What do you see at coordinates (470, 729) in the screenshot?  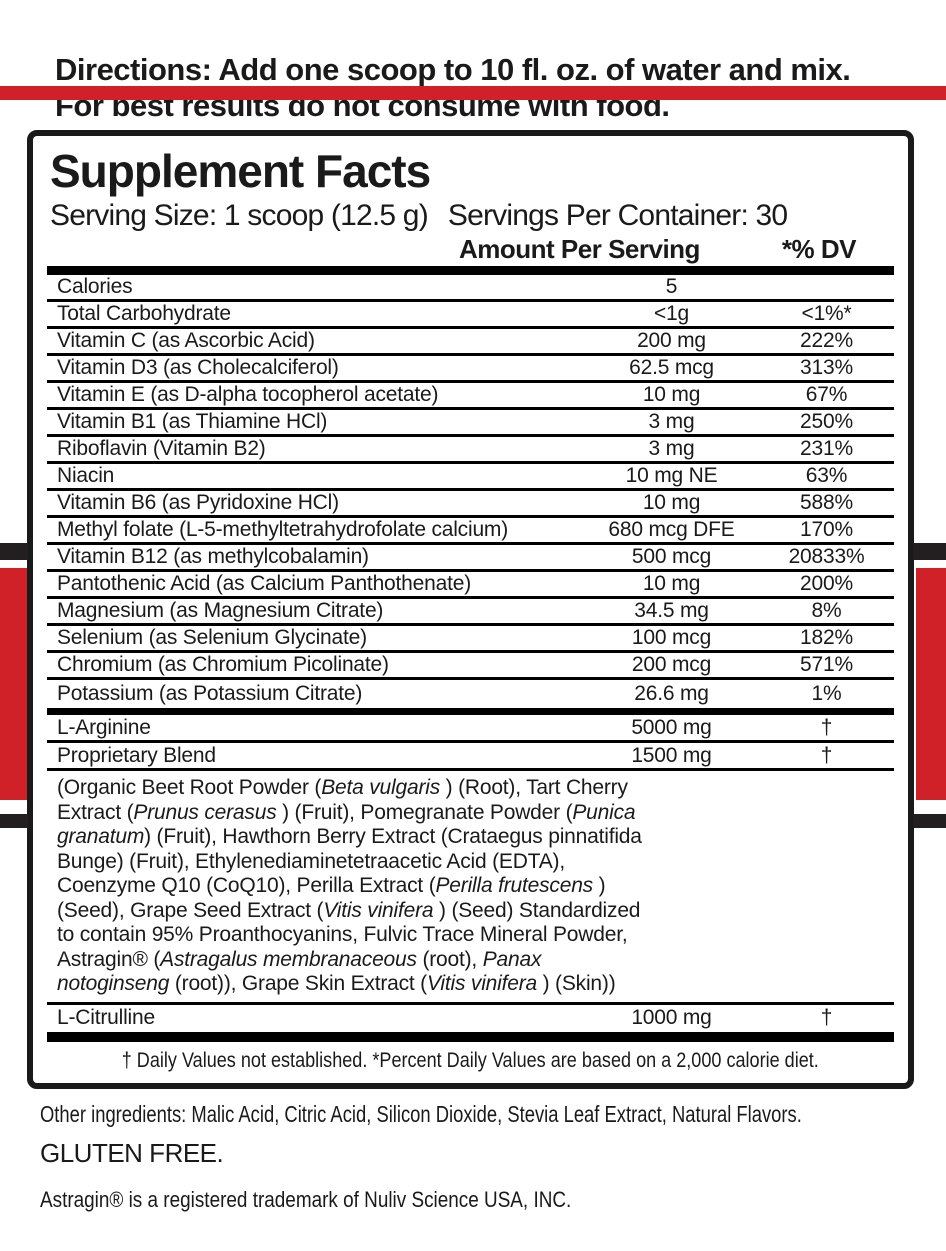 I see `fact-row-l-arginine: L-Arginine 5000 mg †` at bounding box center [470, 729].